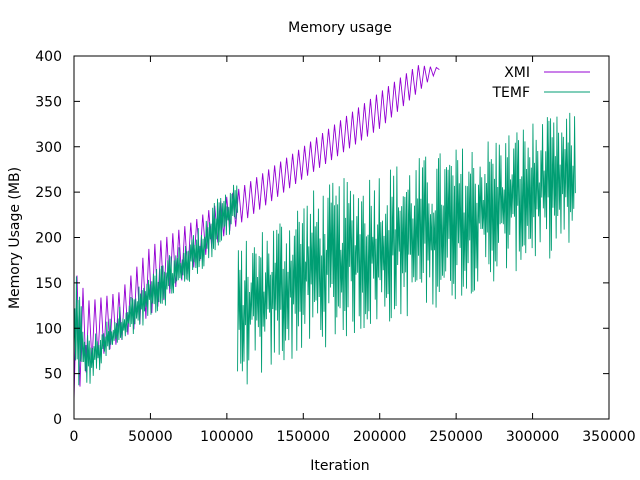  What do you see at coordinates (74, 437) in the screenshot?
I see `x-tick-label: 0` at bounding box center [74, 437].